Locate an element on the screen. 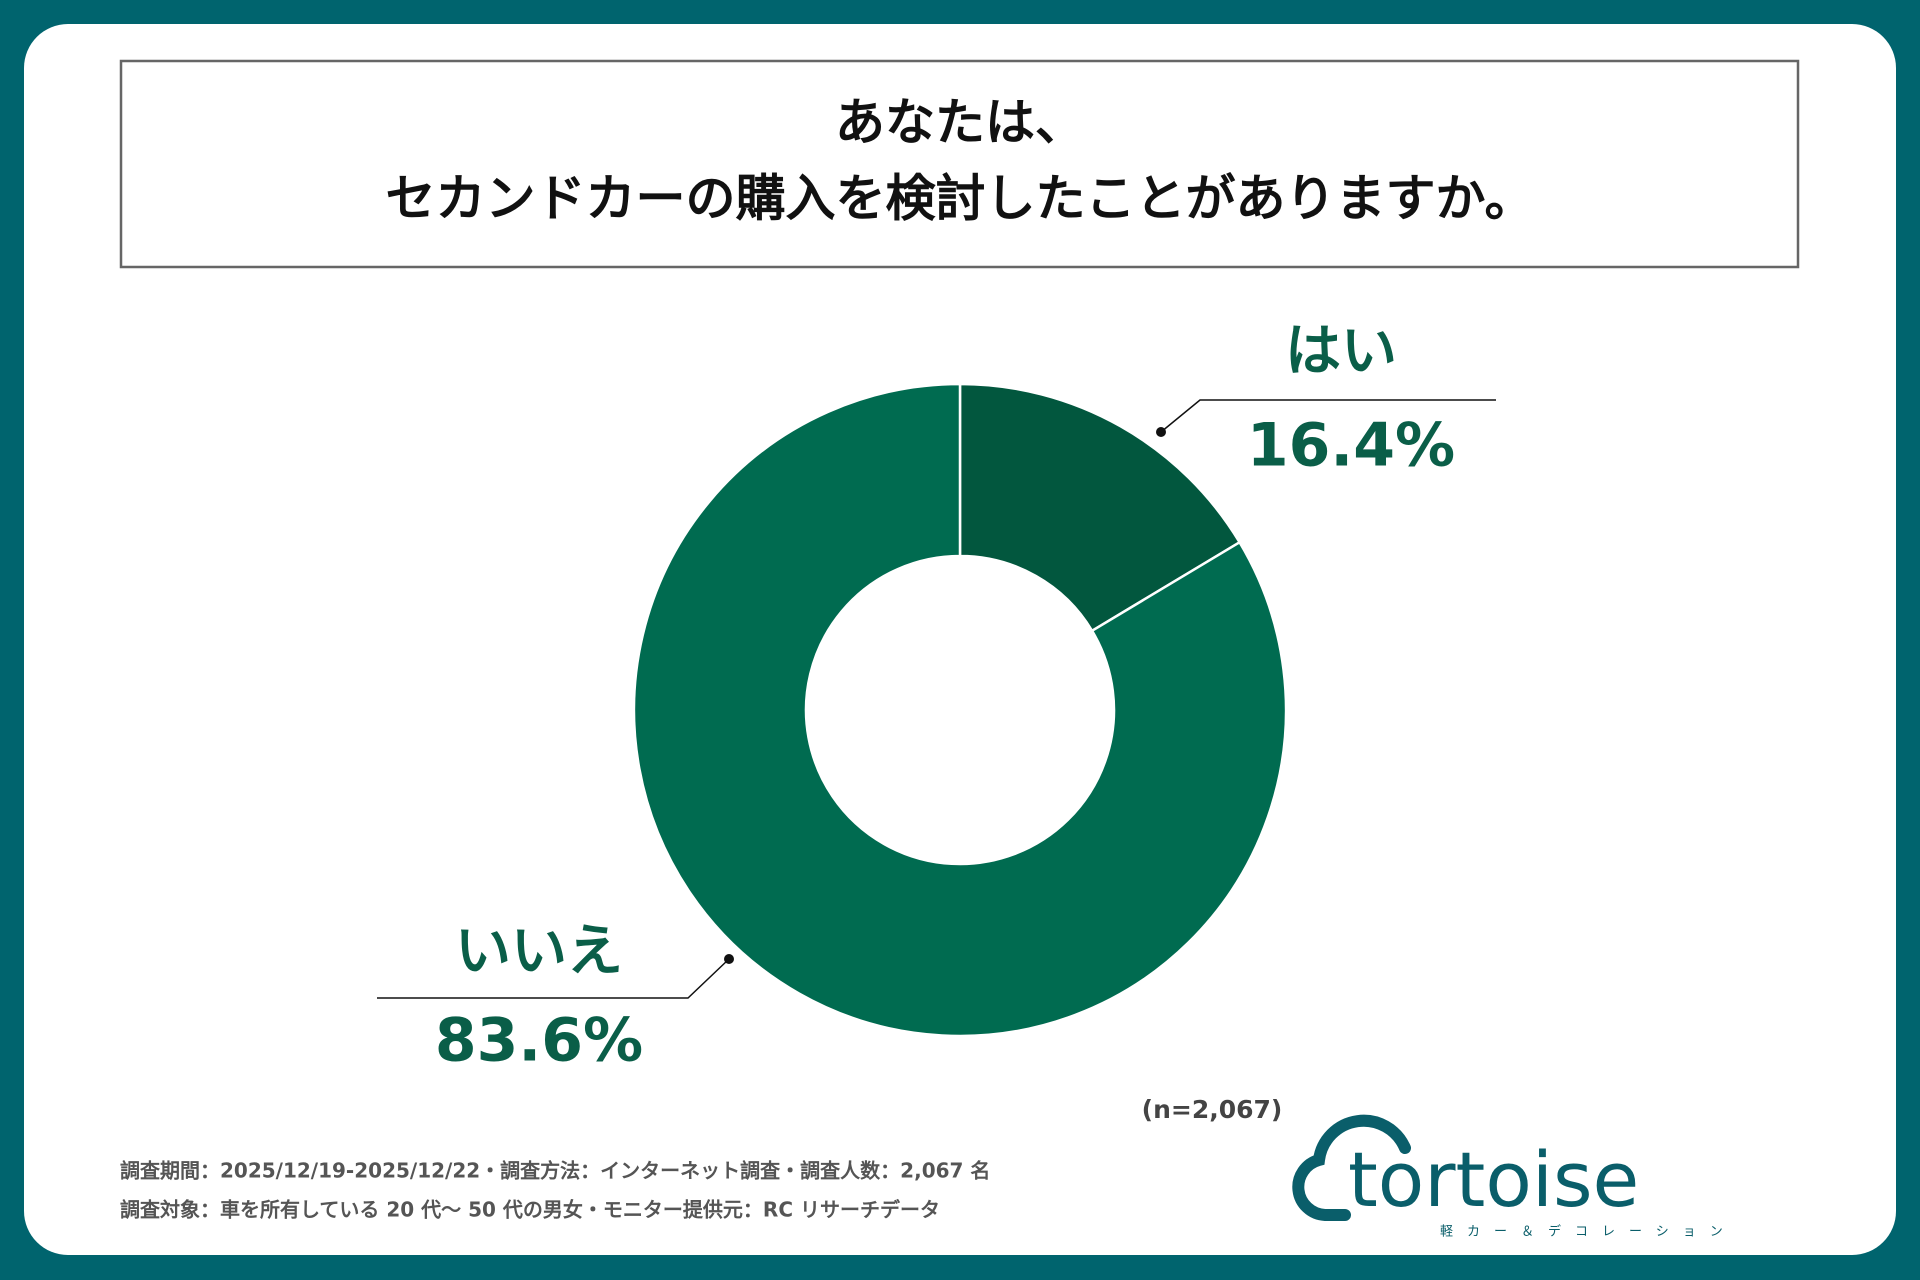 Image resolution: width=1920 pixels, height=1280 pixels. donut-slice is located at coordinates (1100, 507).